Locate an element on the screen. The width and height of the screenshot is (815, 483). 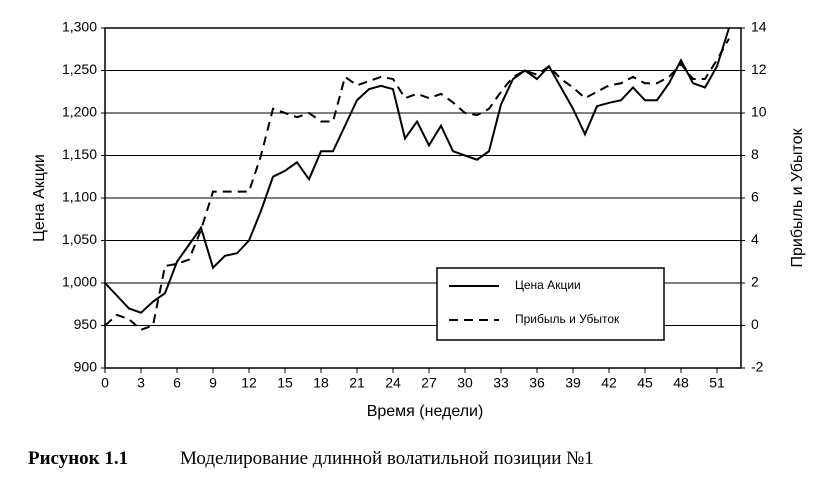
x-tick-label: 21 is located at coordinates (357, 383).